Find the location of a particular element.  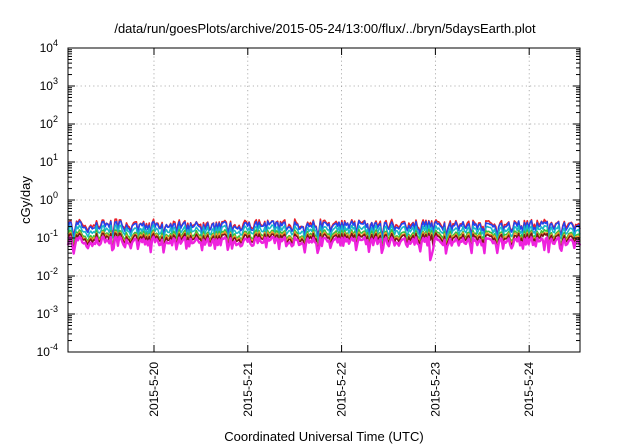

x-tick-label: 2015-5-20 is located at coordinates (154, 389).